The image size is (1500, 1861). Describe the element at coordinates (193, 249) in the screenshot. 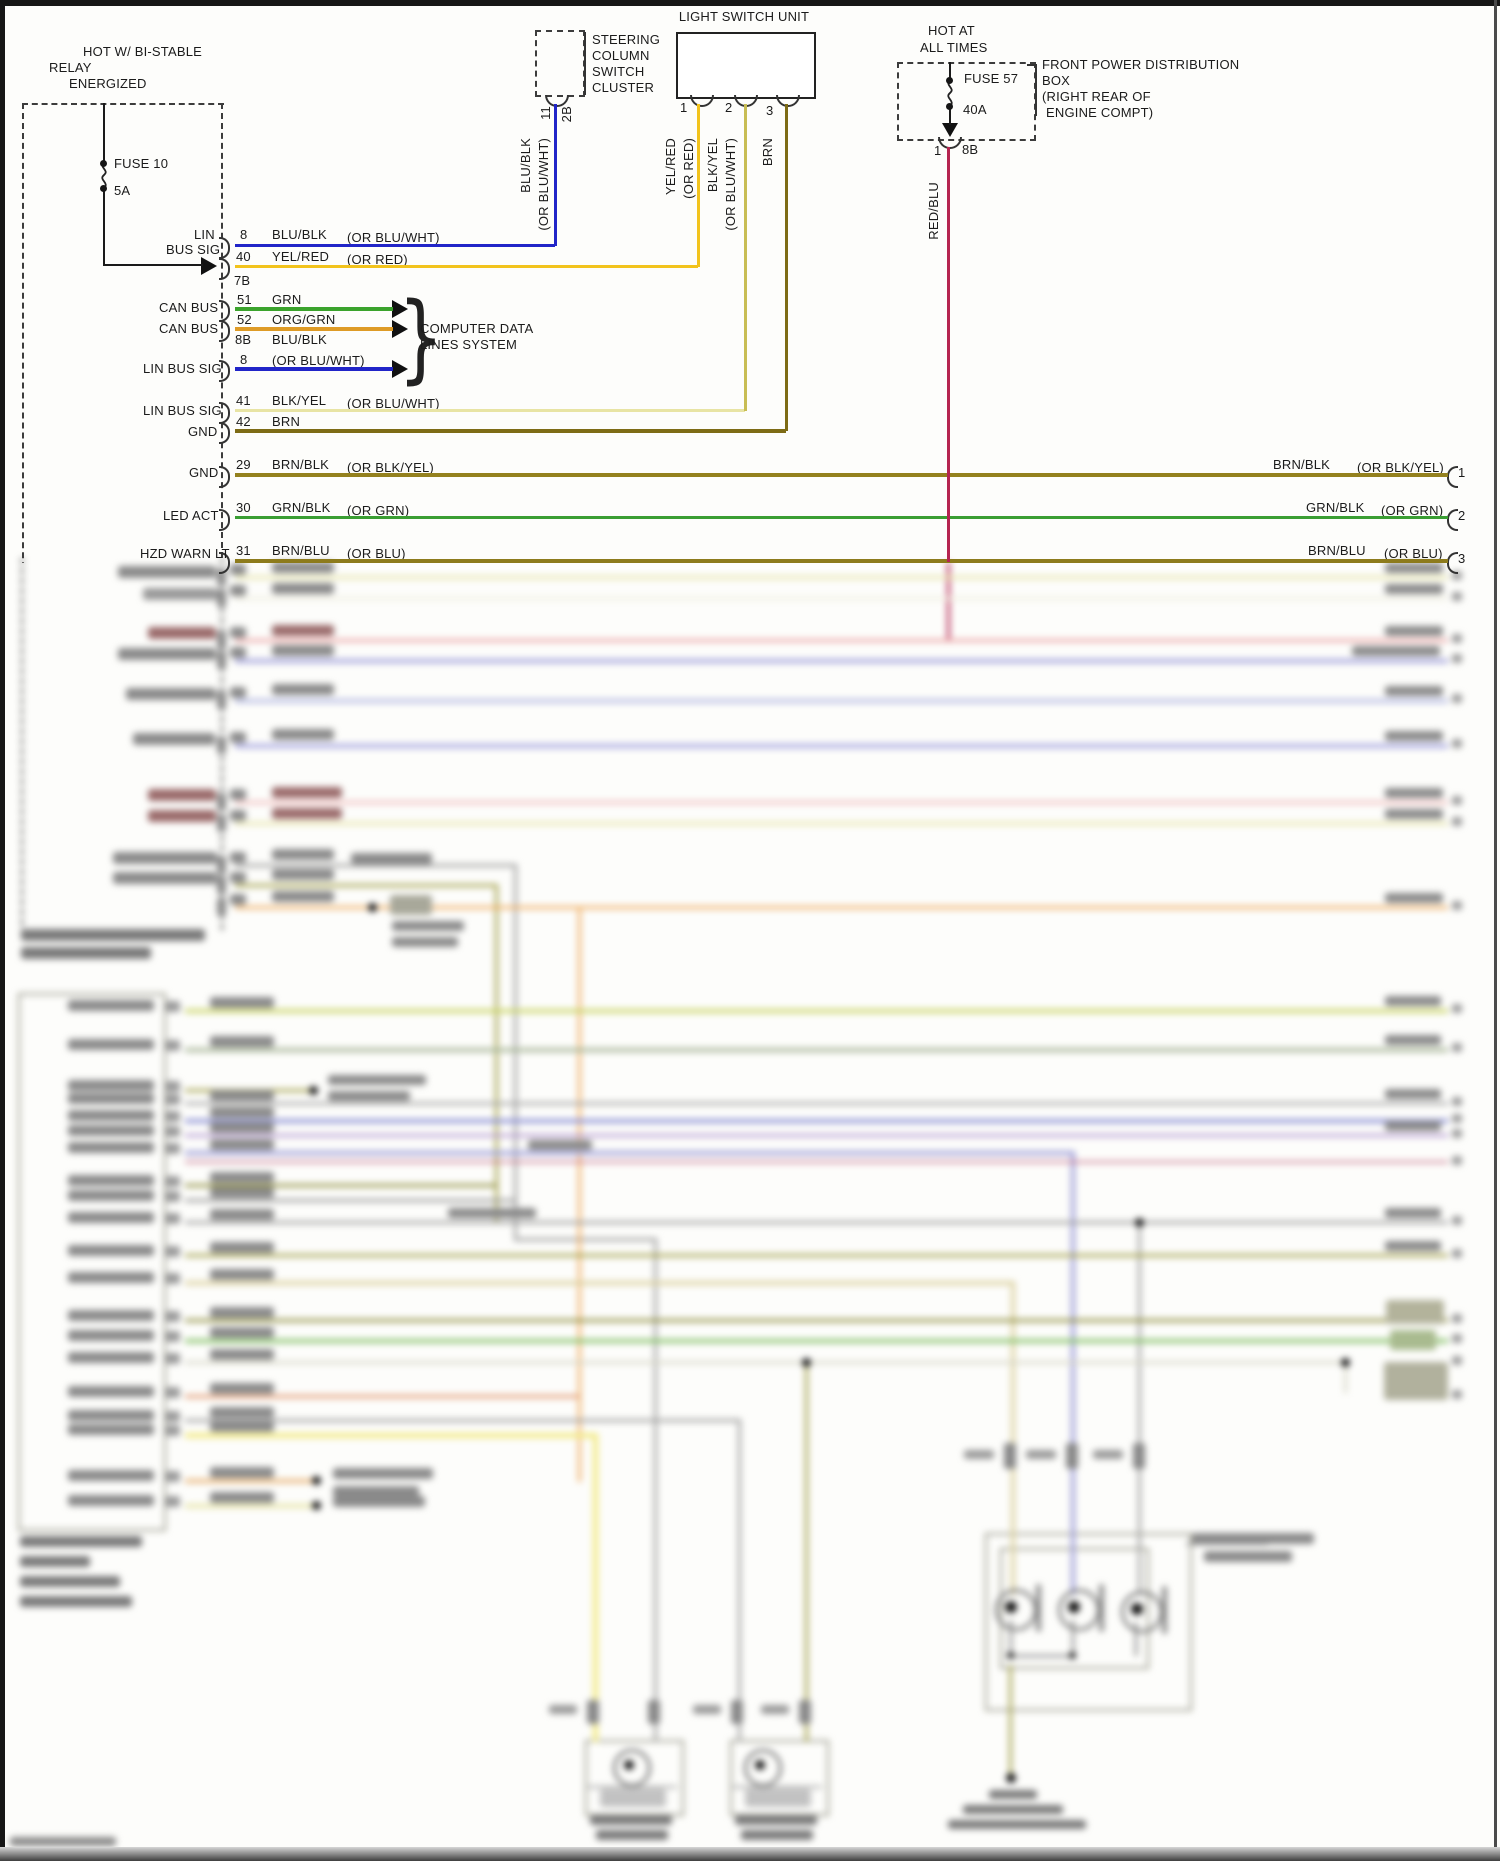

I see `signal-lin-line2: BUS SIG` at that location.